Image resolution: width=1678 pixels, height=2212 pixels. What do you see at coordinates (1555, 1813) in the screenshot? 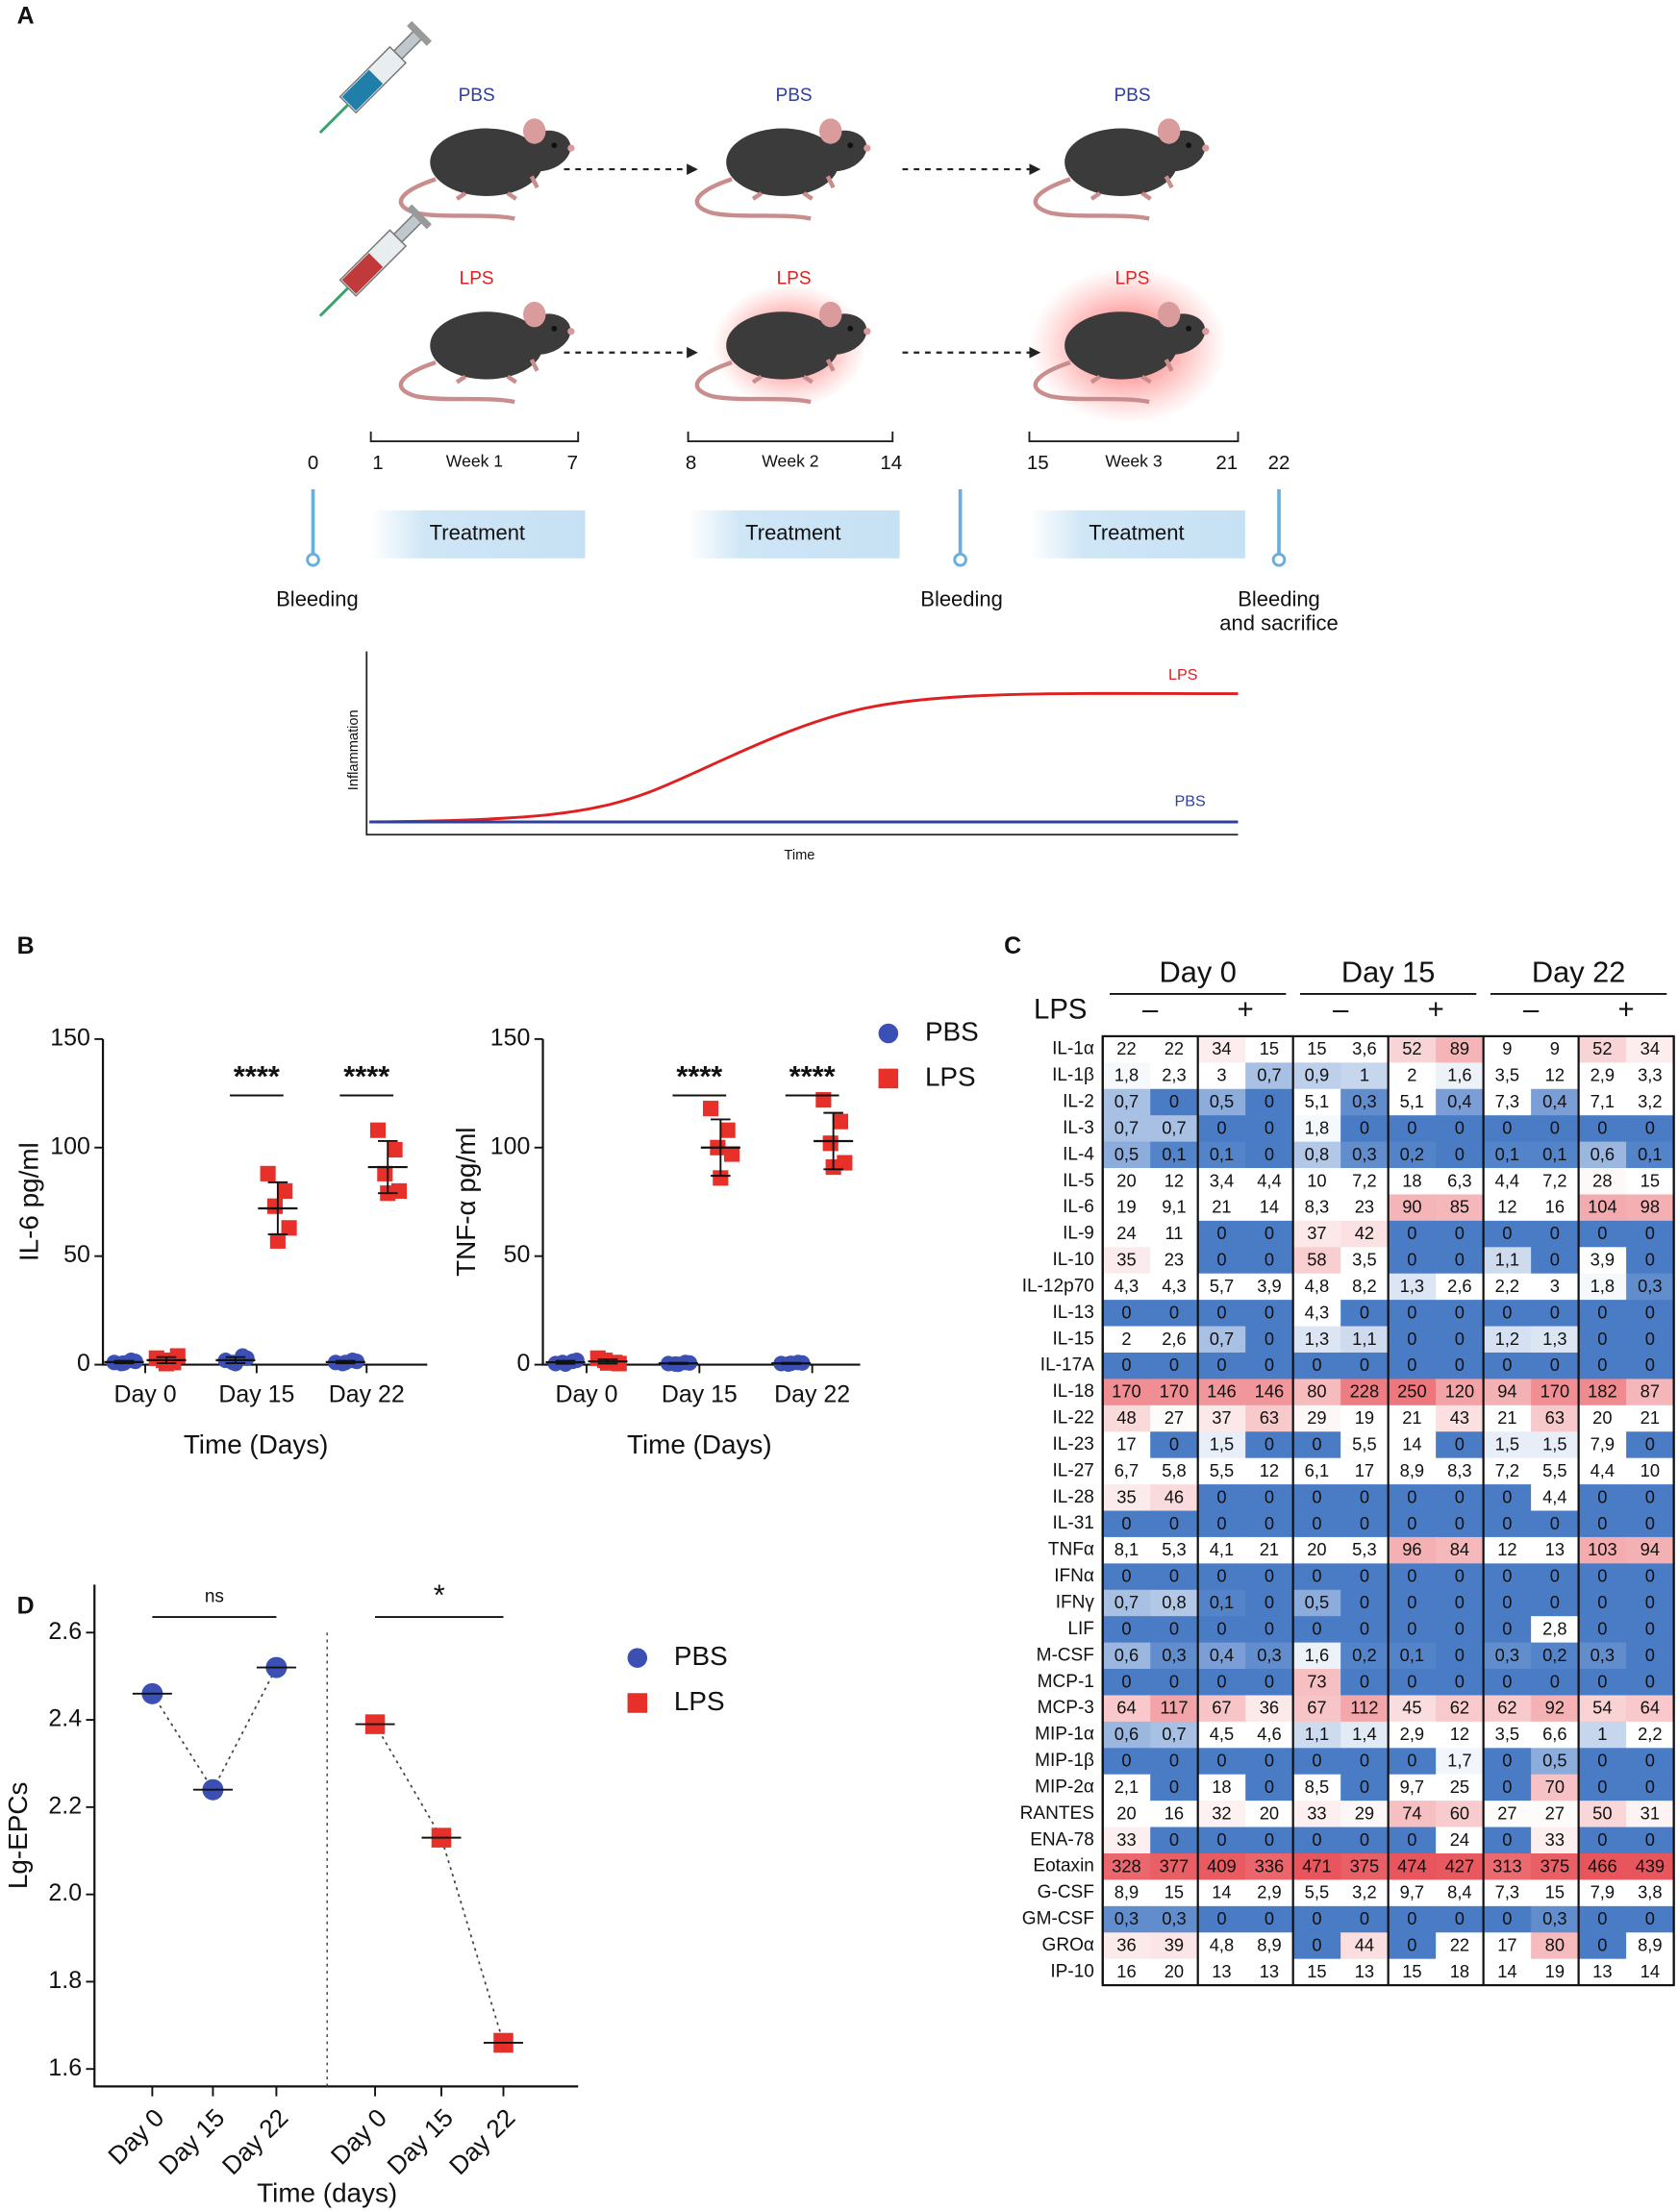
I see `cell-value: 27` at bounding box center [1555, 1813].